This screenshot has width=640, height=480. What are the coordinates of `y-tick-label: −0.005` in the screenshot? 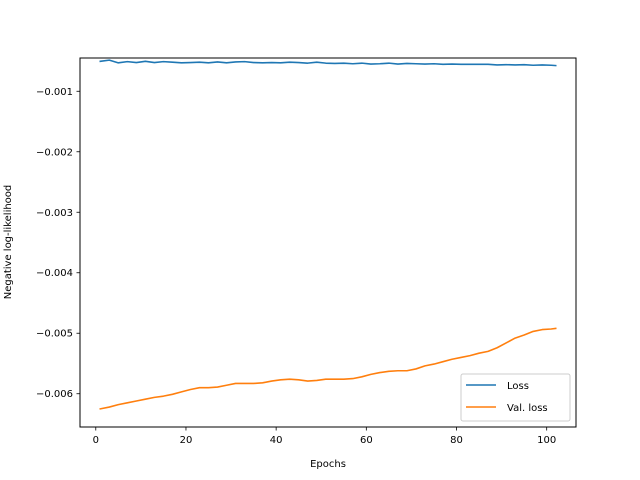 It's located at (54, 334).